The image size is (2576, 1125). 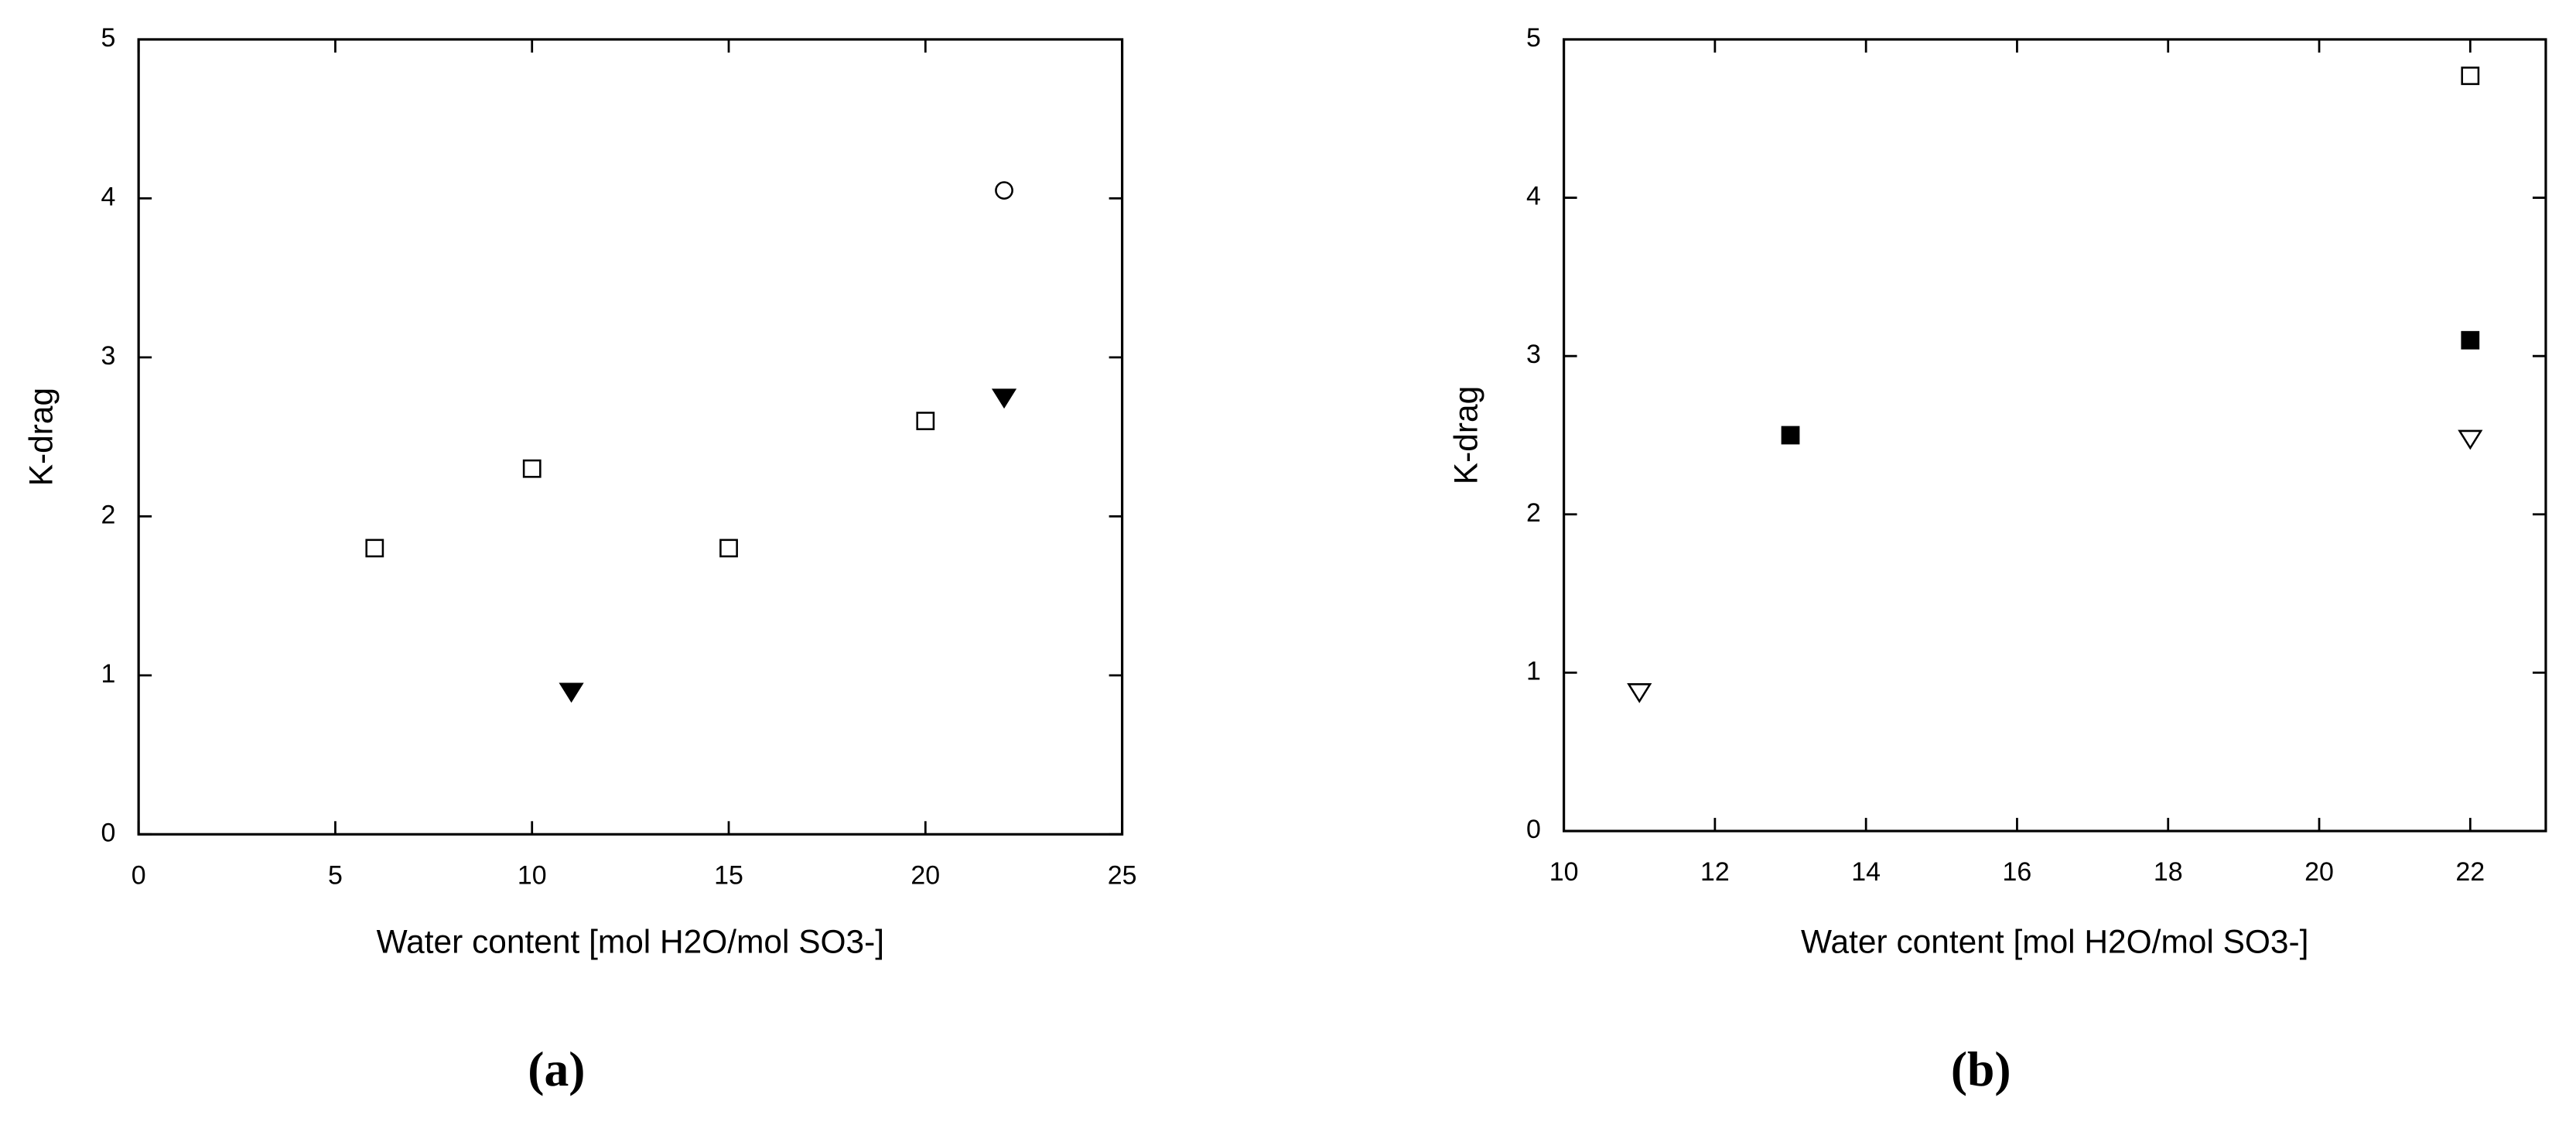 What do you see at coordinates (1981, 1068) in the screenshot?
I see `caption: (b)` at bounding box center [1981, 1068].